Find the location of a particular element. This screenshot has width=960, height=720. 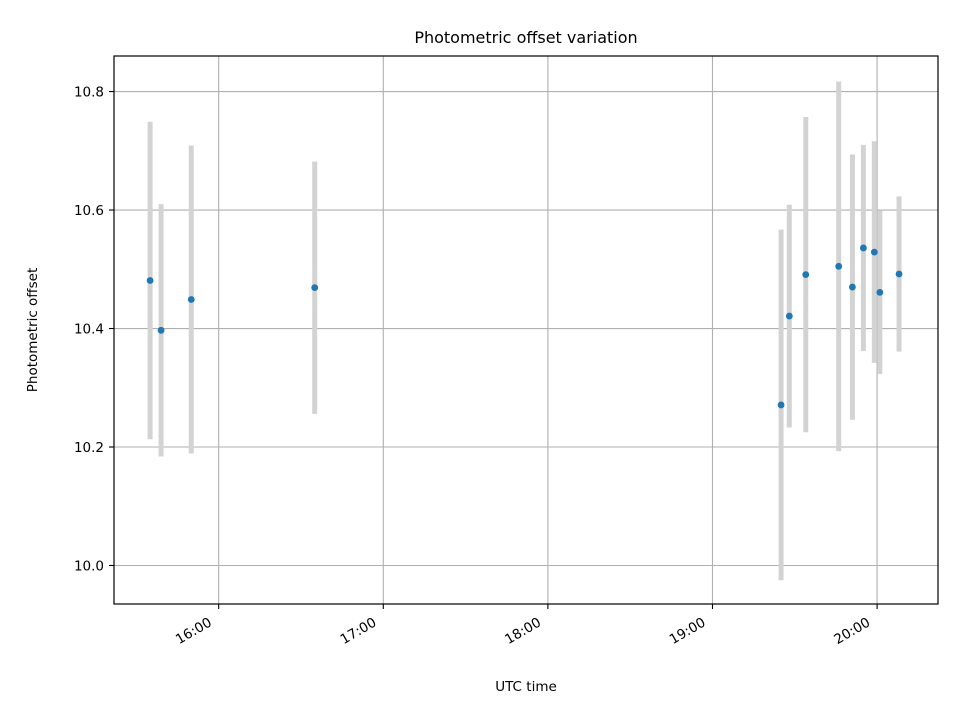

chart-title: Photometric offset variation is located at coordinates (525, 37).